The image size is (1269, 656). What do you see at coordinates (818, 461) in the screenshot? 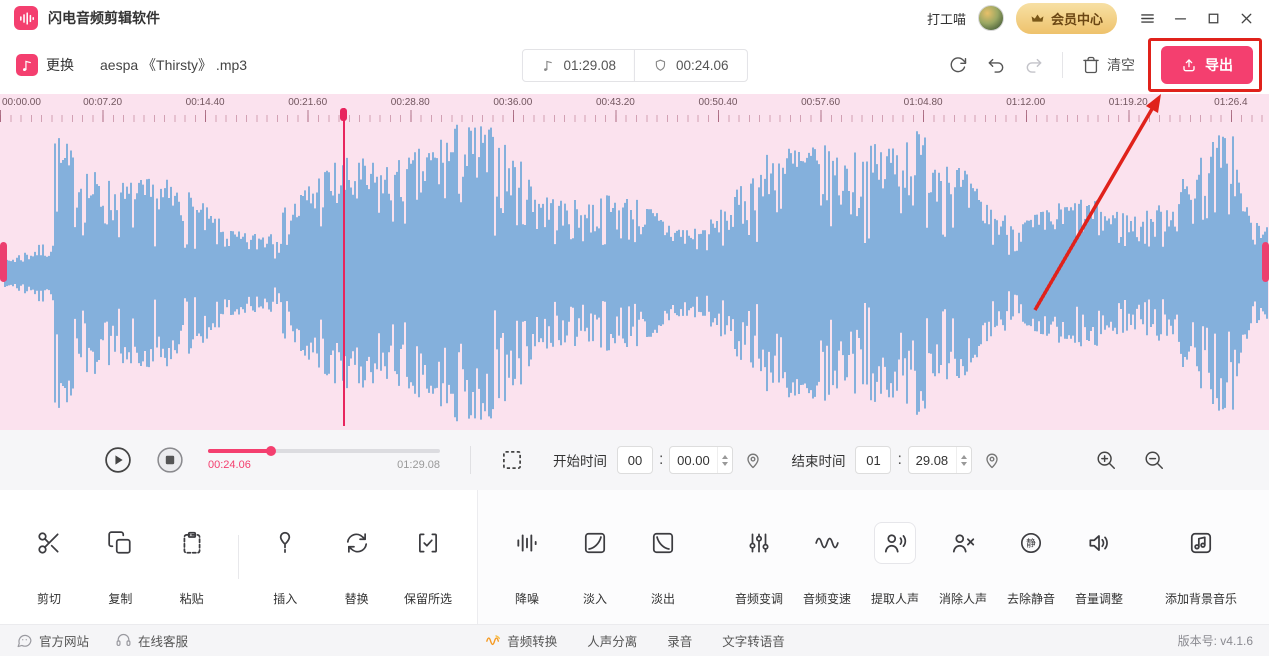
I see `end-time-label: 结束时间` at bounding box center [818, 461].